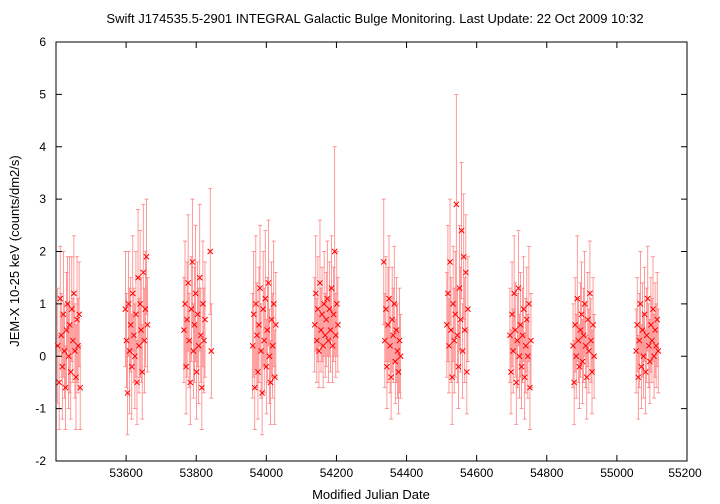 This screenshot has height=504, width=720. Describe the element at coordinates (363, 42) in the screenshot. I see `y-tick: 6` at that location.